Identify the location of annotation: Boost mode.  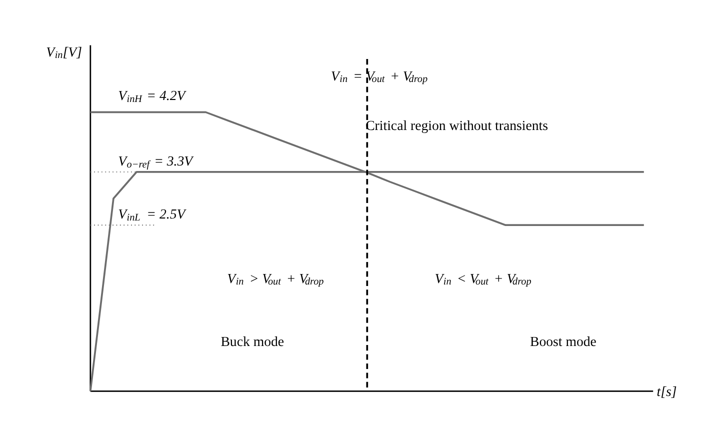
(563, 341).